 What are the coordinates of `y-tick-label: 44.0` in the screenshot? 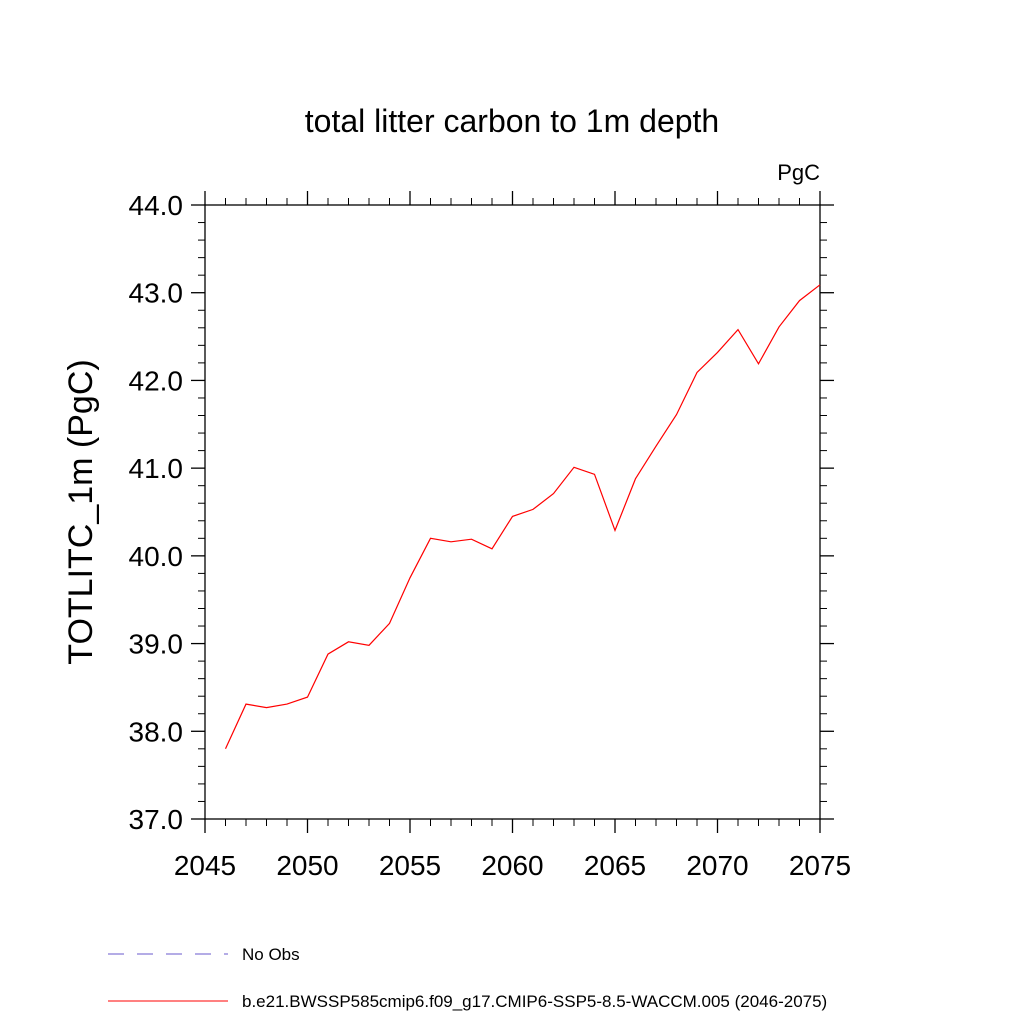 It's located at (156, 205).